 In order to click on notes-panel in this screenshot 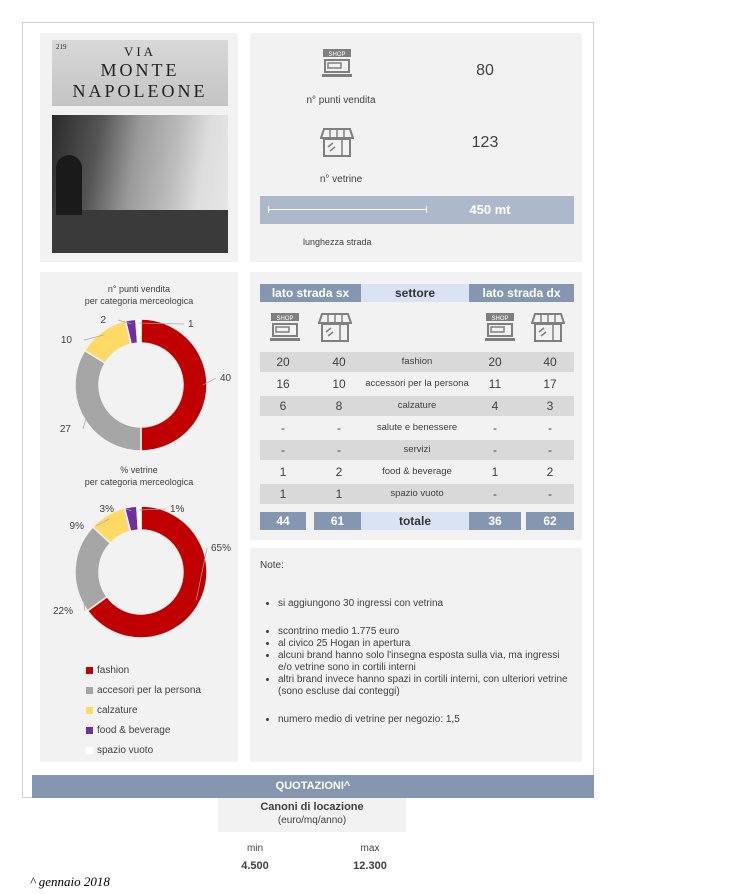, I will do `click(416, 655)`.